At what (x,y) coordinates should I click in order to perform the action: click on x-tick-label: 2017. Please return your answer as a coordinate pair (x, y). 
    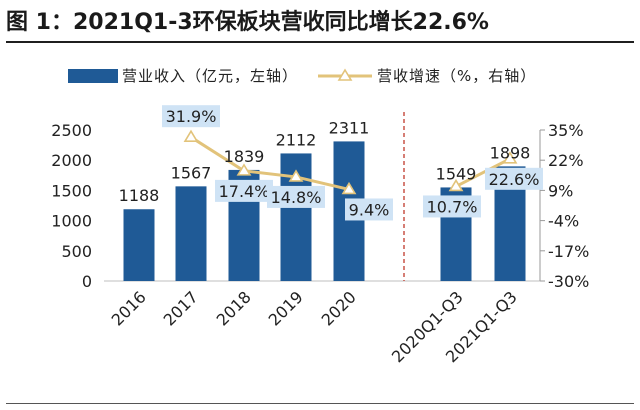
    Looking at the image, I should click on (181, 308).